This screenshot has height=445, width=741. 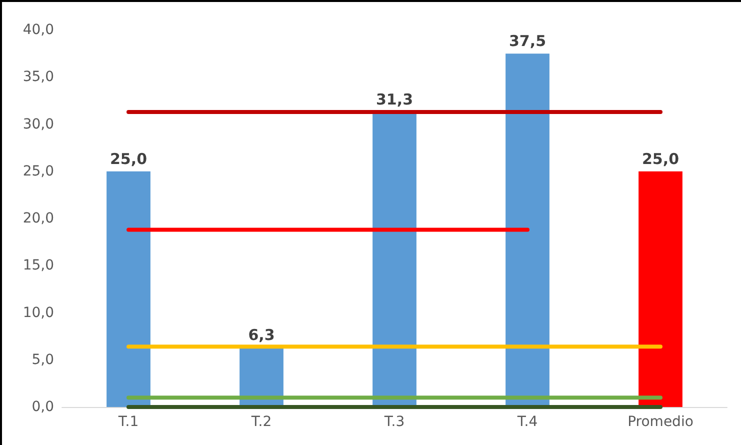 What do you see at coordinates (38, 312) in the screenshot?
I see `y-tick-label: 10,0` at bounding box center [38, 312].